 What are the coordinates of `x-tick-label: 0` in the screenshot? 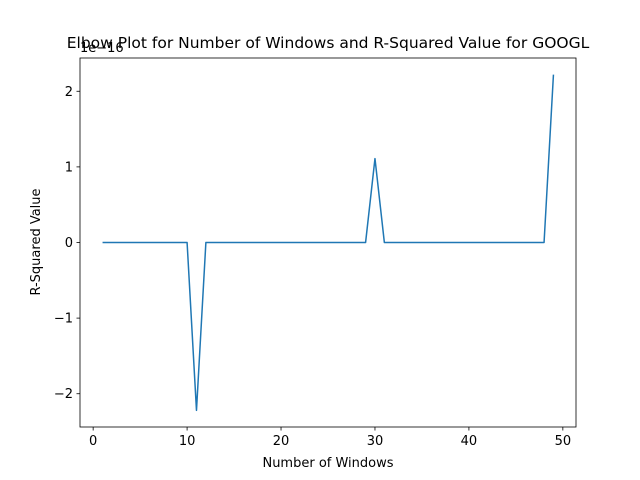 It's located at (93, 441).